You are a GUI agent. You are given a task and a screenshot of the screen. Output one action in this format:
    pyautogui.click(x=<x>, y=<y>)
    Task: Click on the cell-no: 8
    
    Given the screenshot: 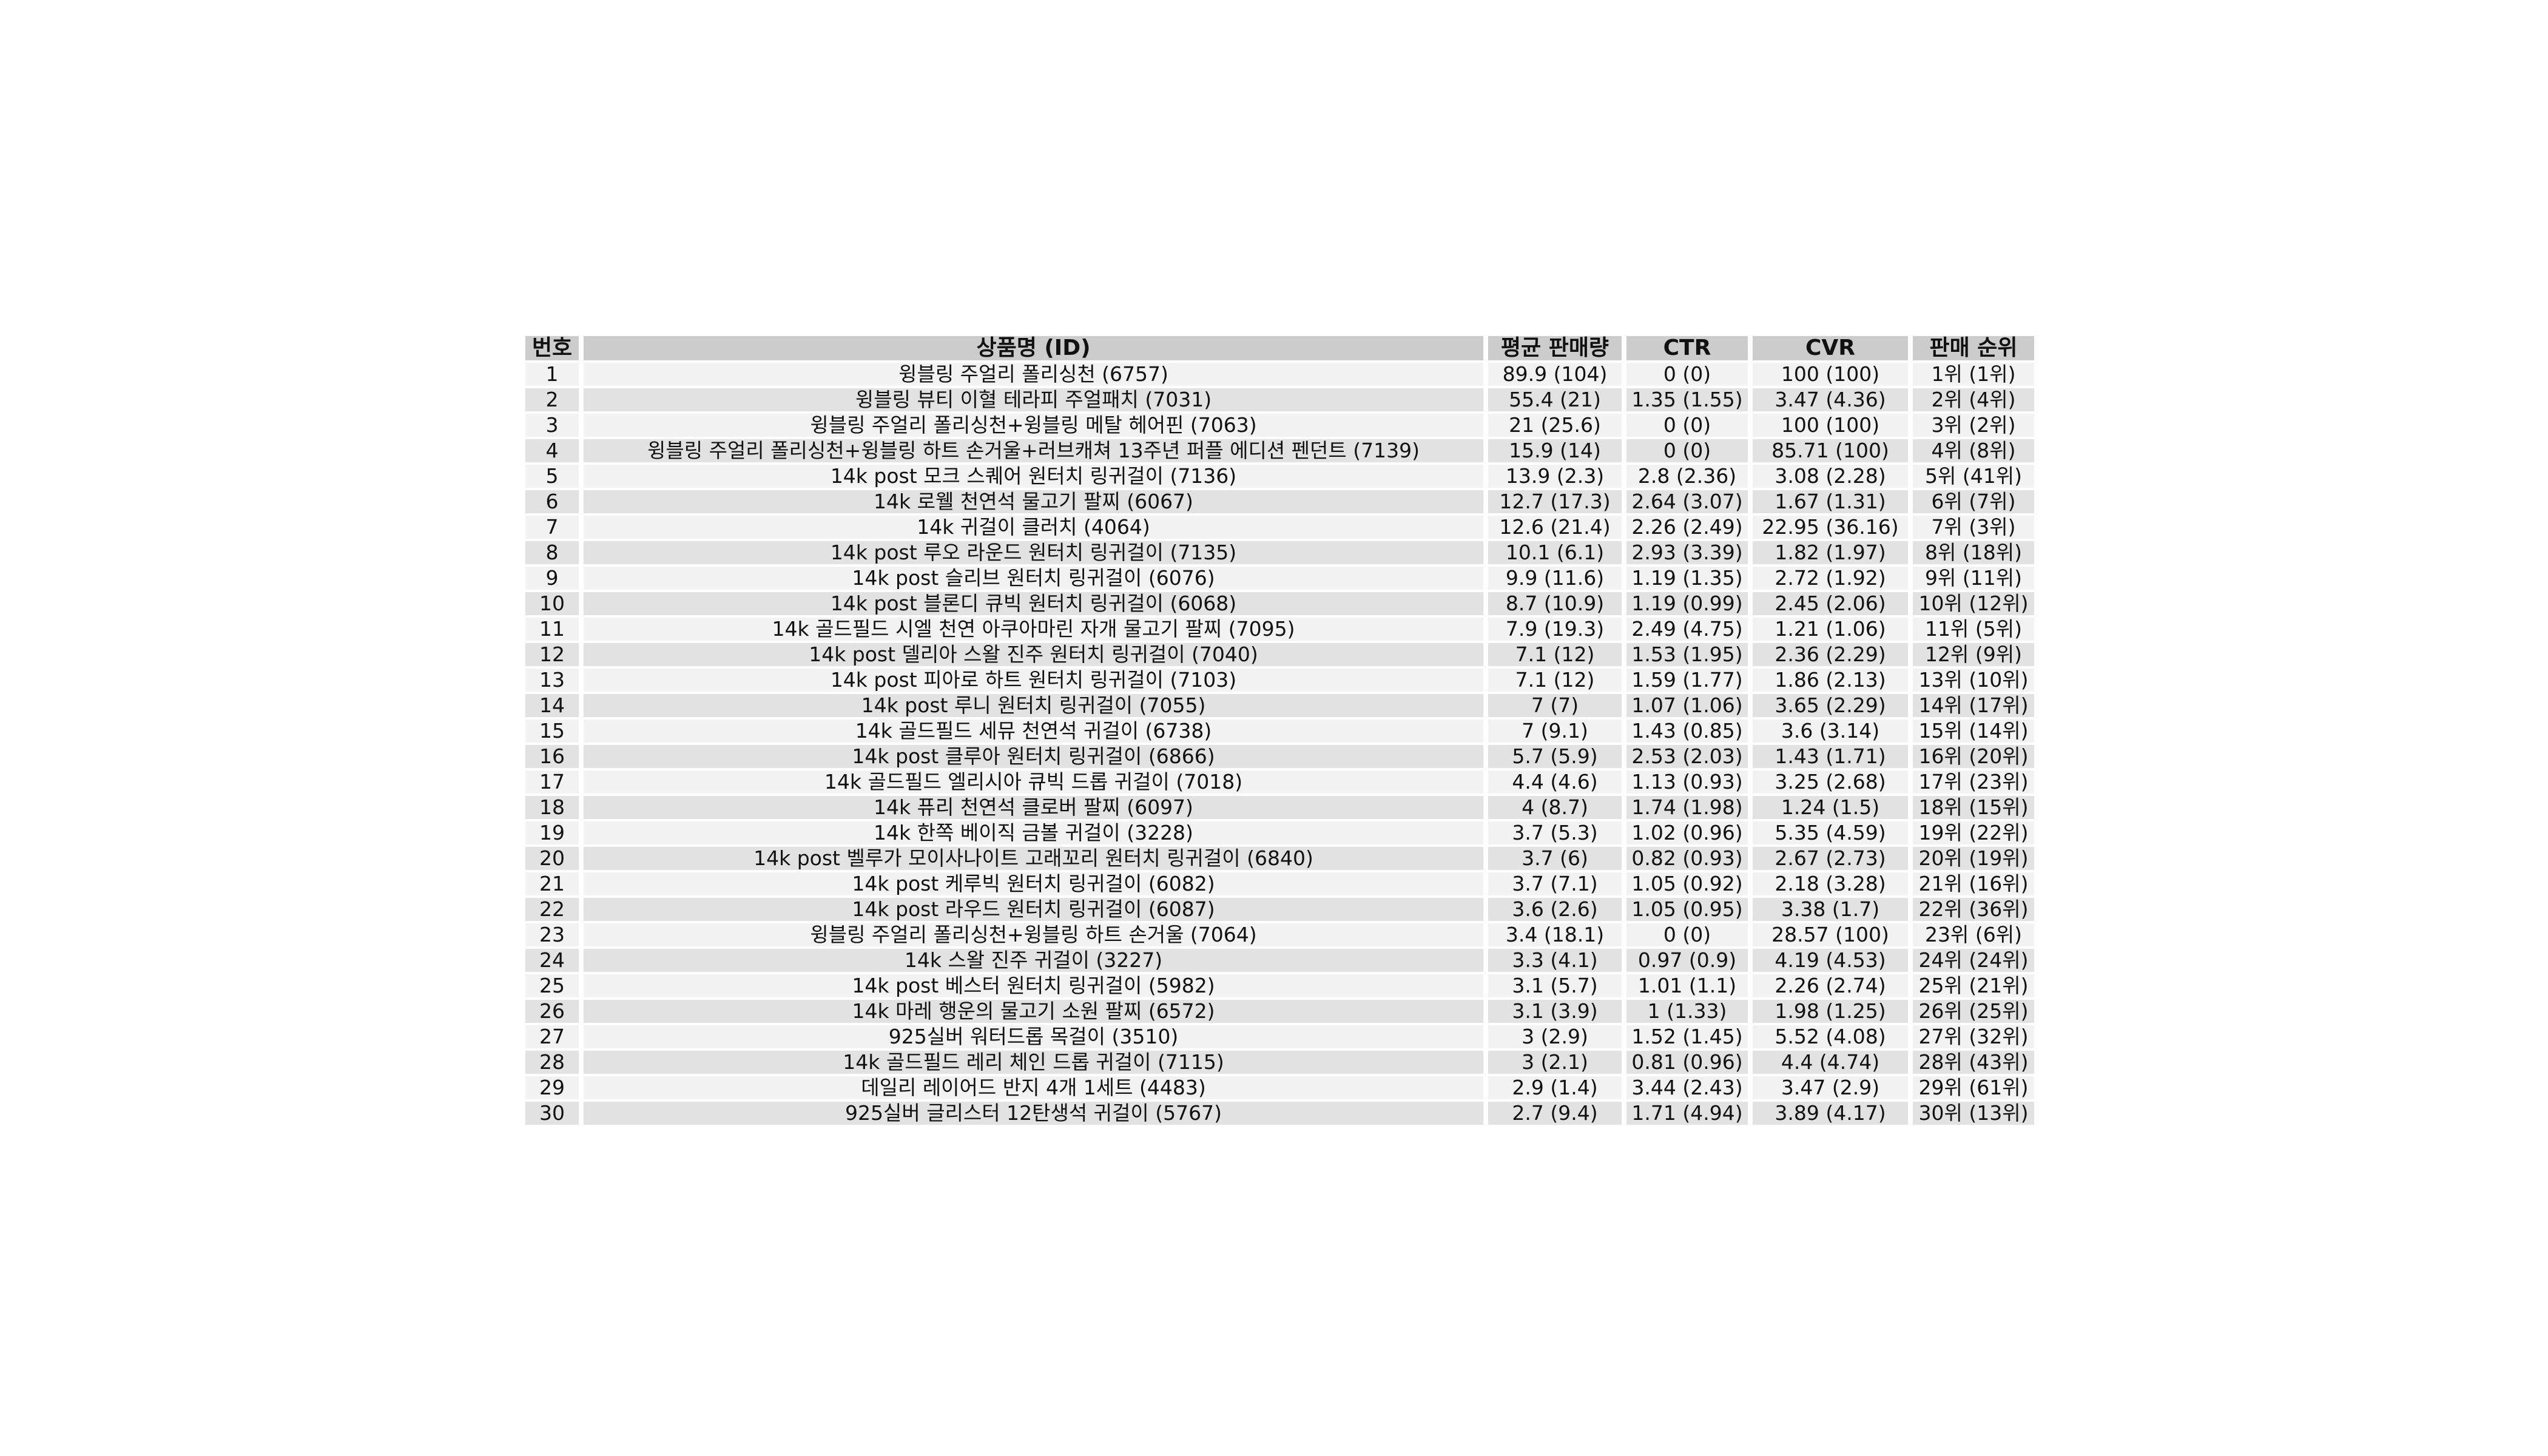 What is the action you would take?
    pyautogui.click(x=552, y=552)
    